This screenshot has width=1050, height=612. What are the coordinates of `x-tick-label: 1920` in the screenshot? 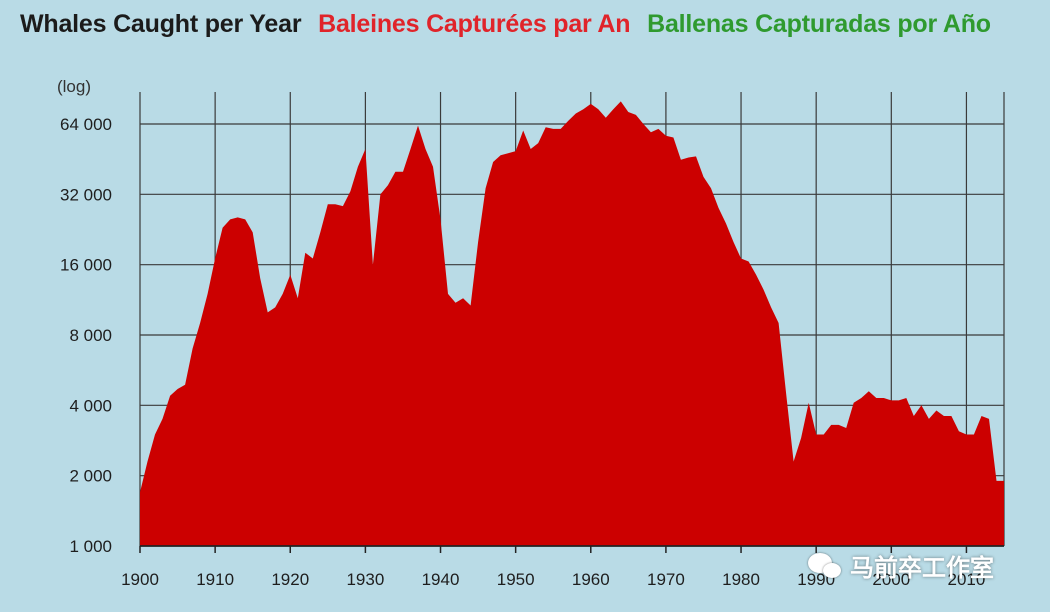 It's located at (290, 579).